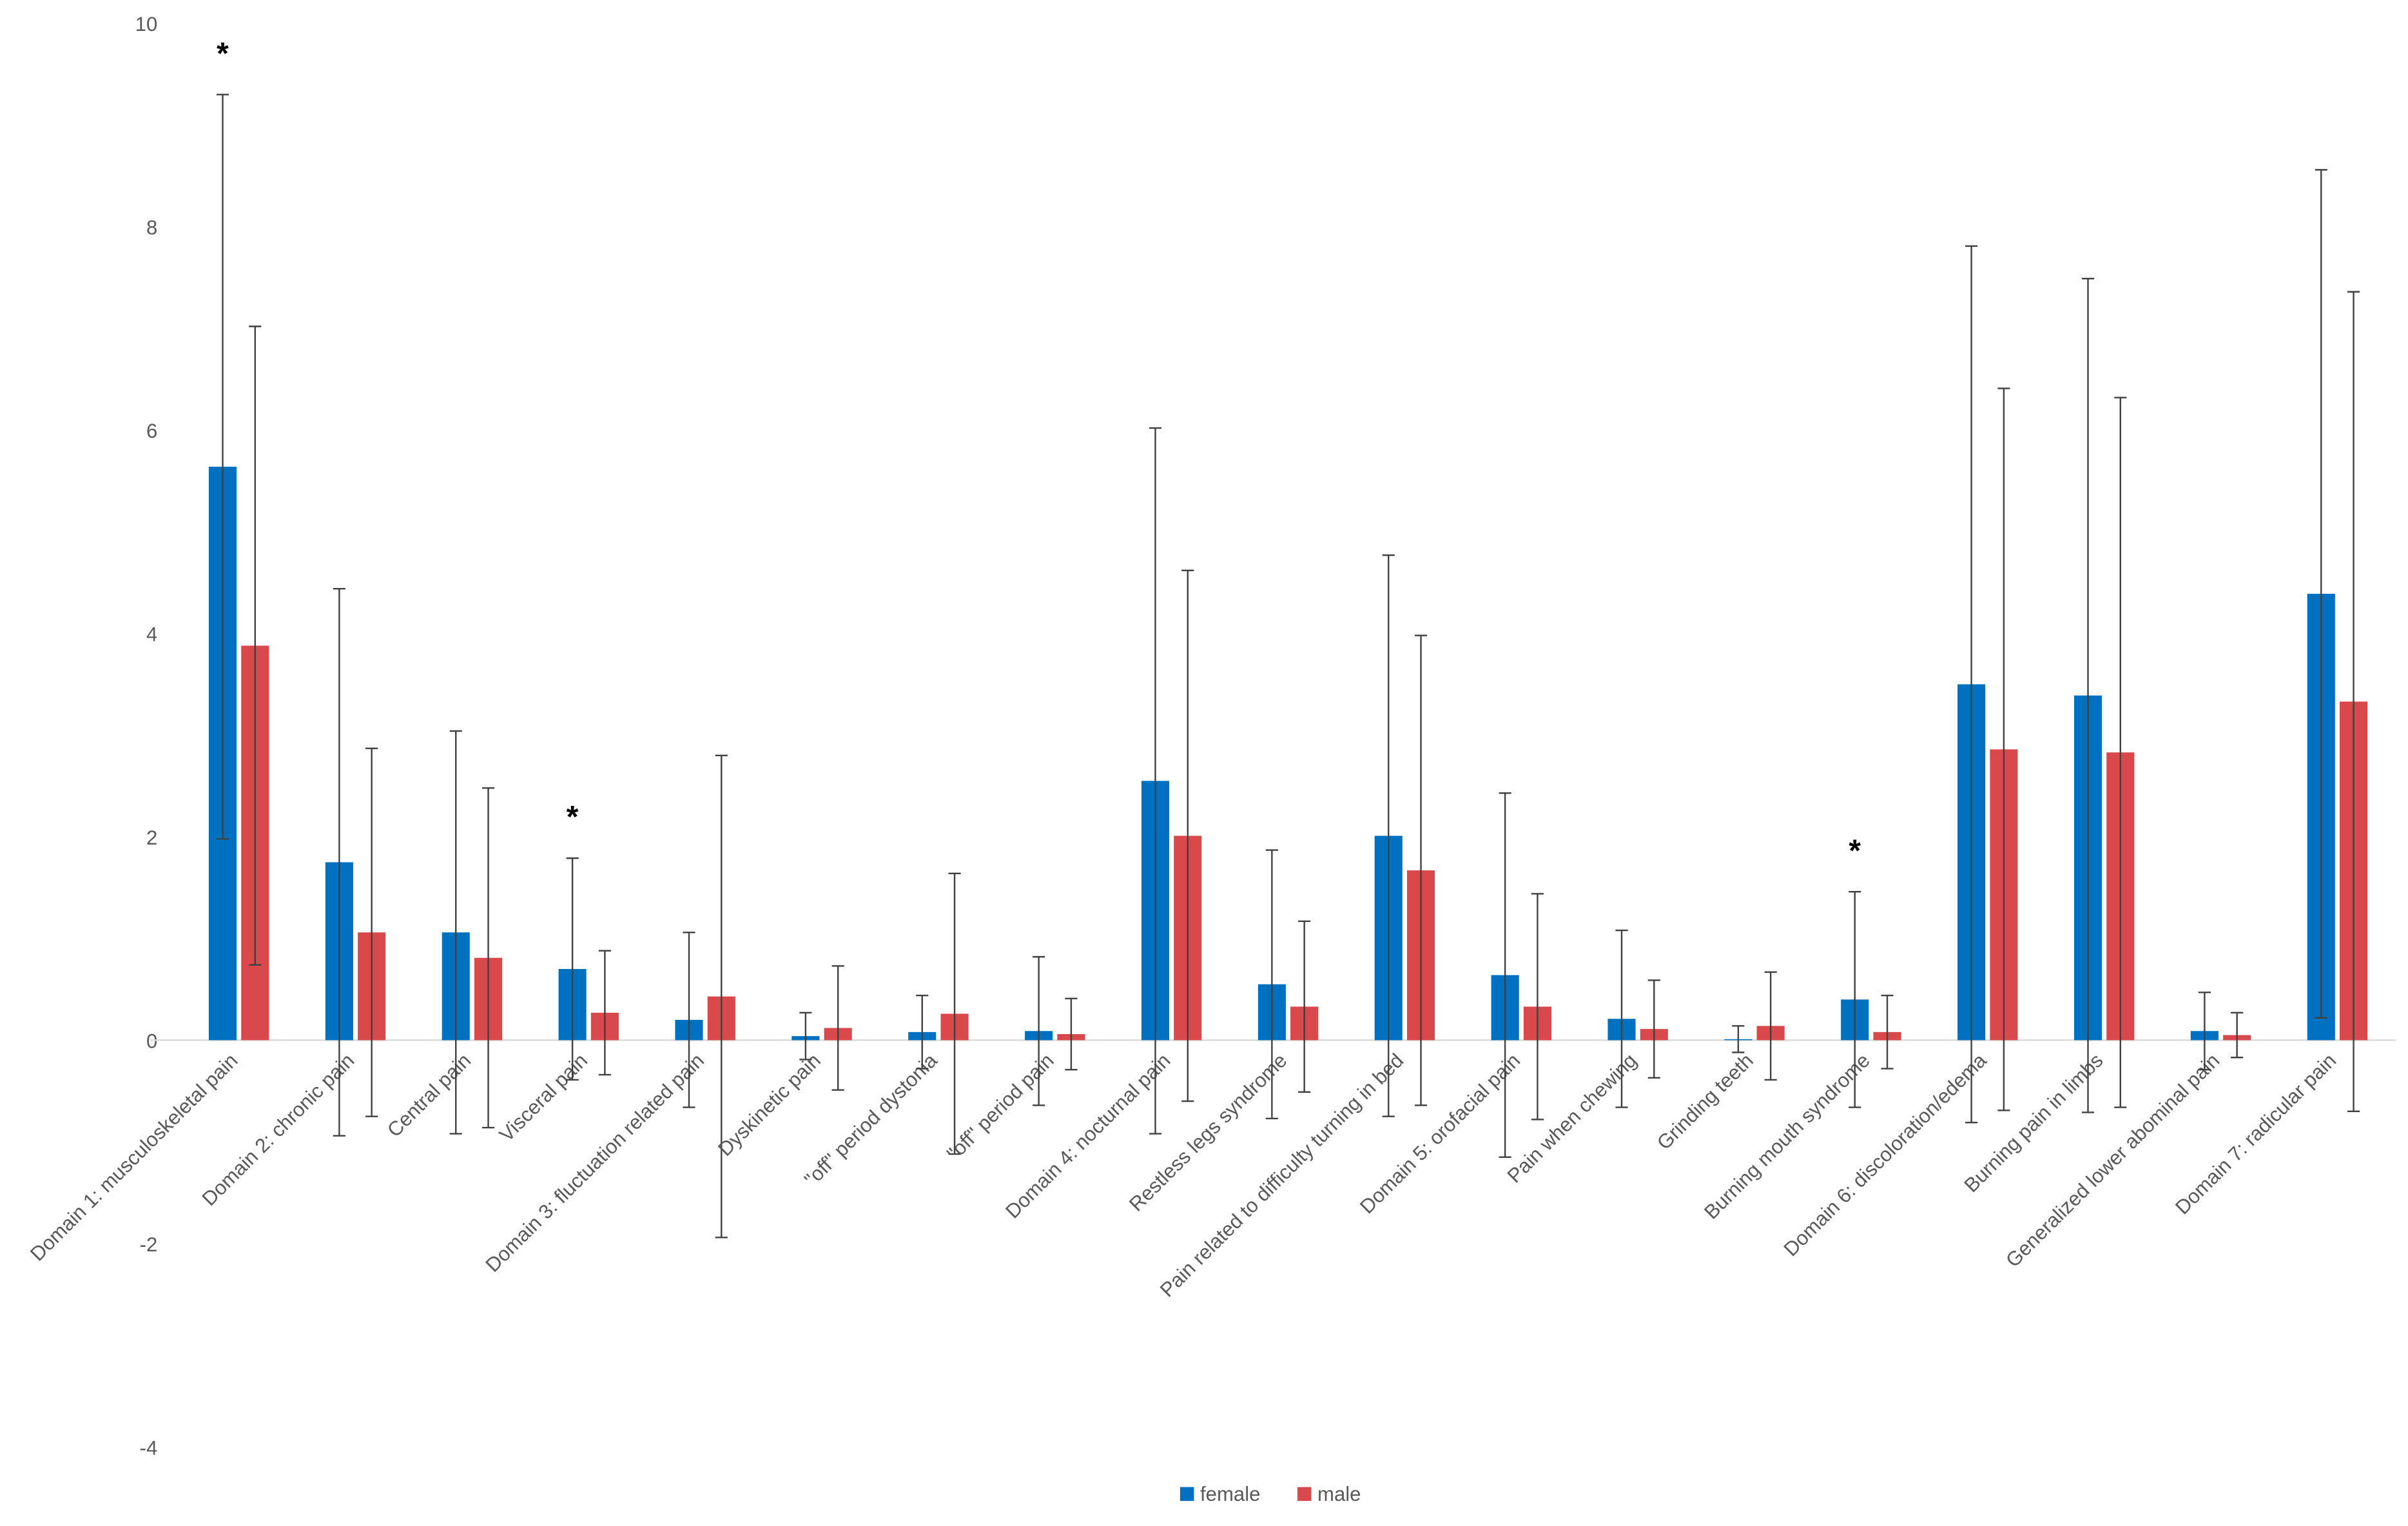 This screenshot has width=2408, height=1526. Describe the element at coordinates (151, 1041) in the screenshot. I see `y-tick-label: 0` at that location.